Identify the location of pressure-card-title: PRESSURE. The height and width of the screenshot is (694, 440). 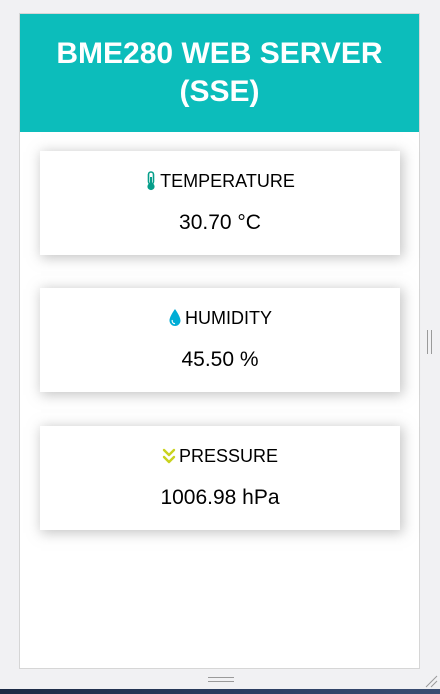
(220, 456).